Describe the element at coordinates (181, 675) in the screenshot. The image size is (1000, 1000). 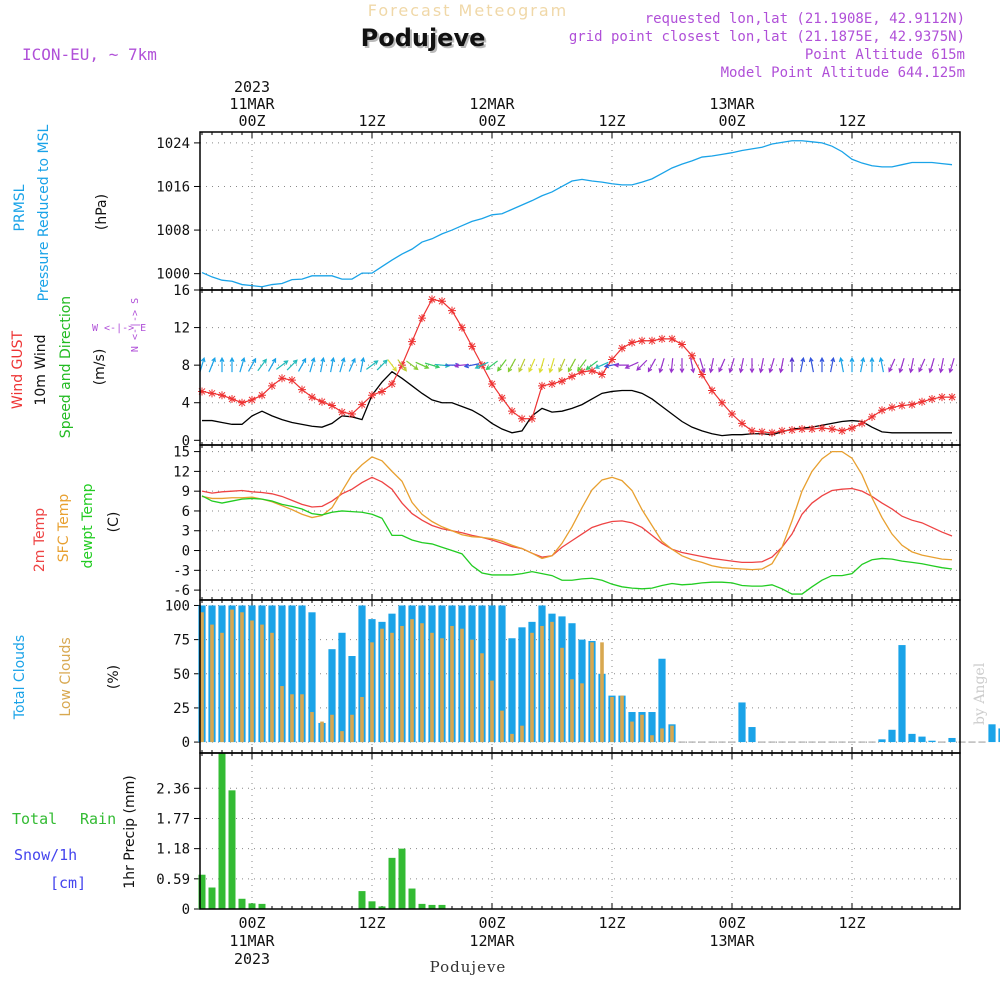
I see `ytick-label: 50` at that location.